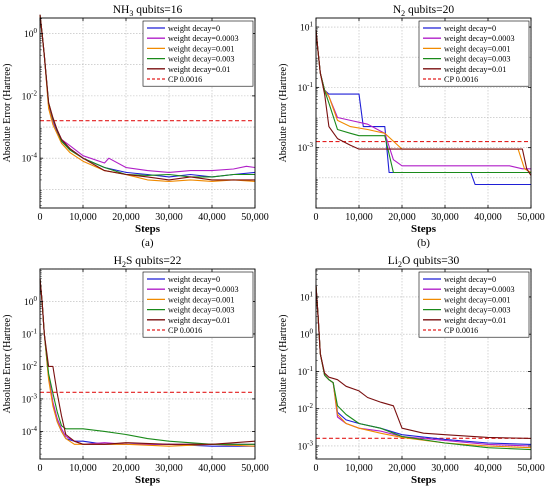 The width and height of the screenshot is (550, 489). I want to click on panel-title: N2 qubits=20, so click(424, 11).